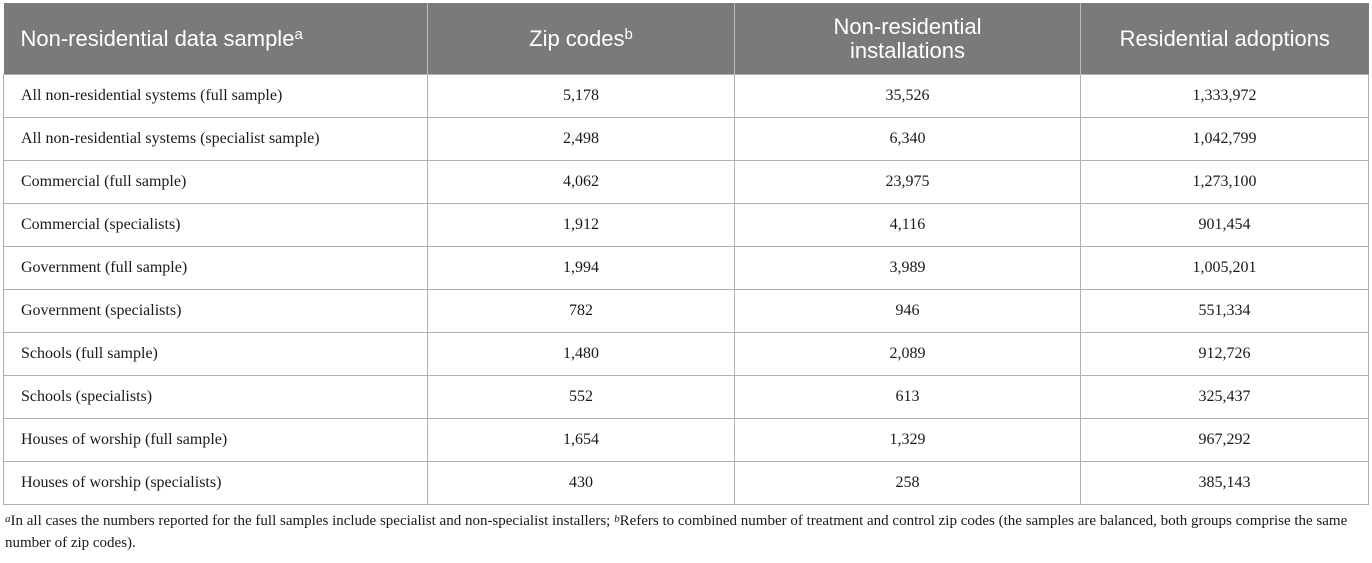  I want to click on cell-sample: Schools (full sample), so click(215, 354).